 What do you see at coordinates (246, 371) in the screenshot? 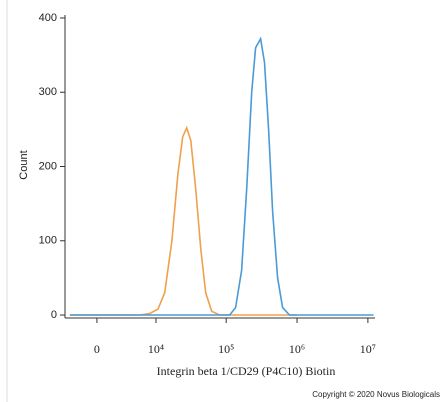
I see `x-axis-label: Integrin beta 1/CD29 (P4C10) Biotin` at bounding box center [246, 371].